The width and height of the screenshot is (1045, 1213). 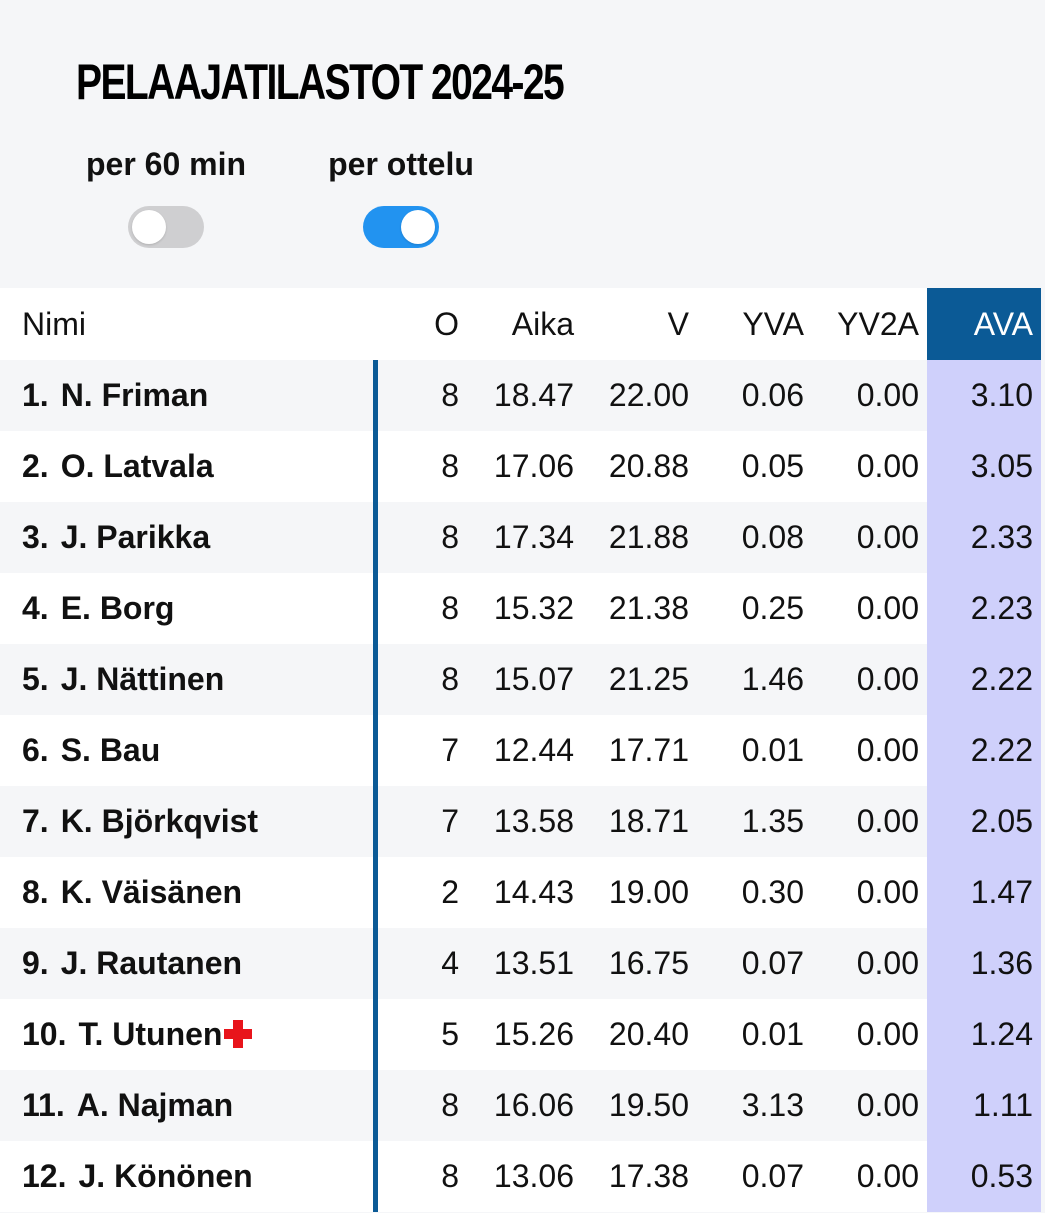 I want to click on player-name: J. Rautanen, so click(x=151, y=963).